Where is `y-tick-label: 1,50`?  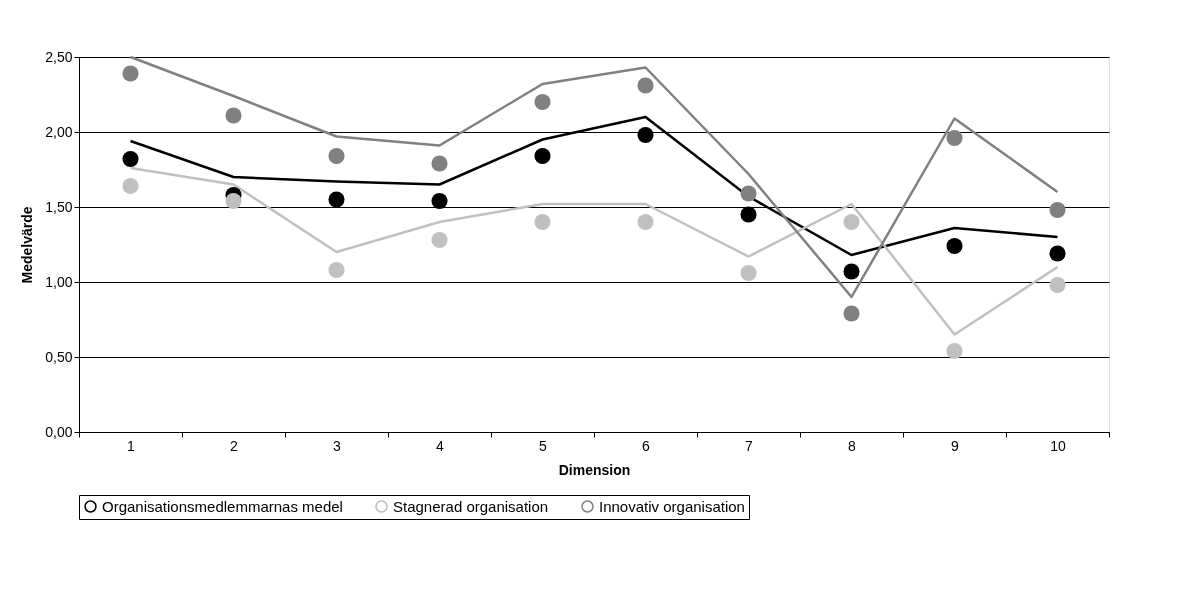 y-tick-label: 1,50 is located at coordinates (59, 206).